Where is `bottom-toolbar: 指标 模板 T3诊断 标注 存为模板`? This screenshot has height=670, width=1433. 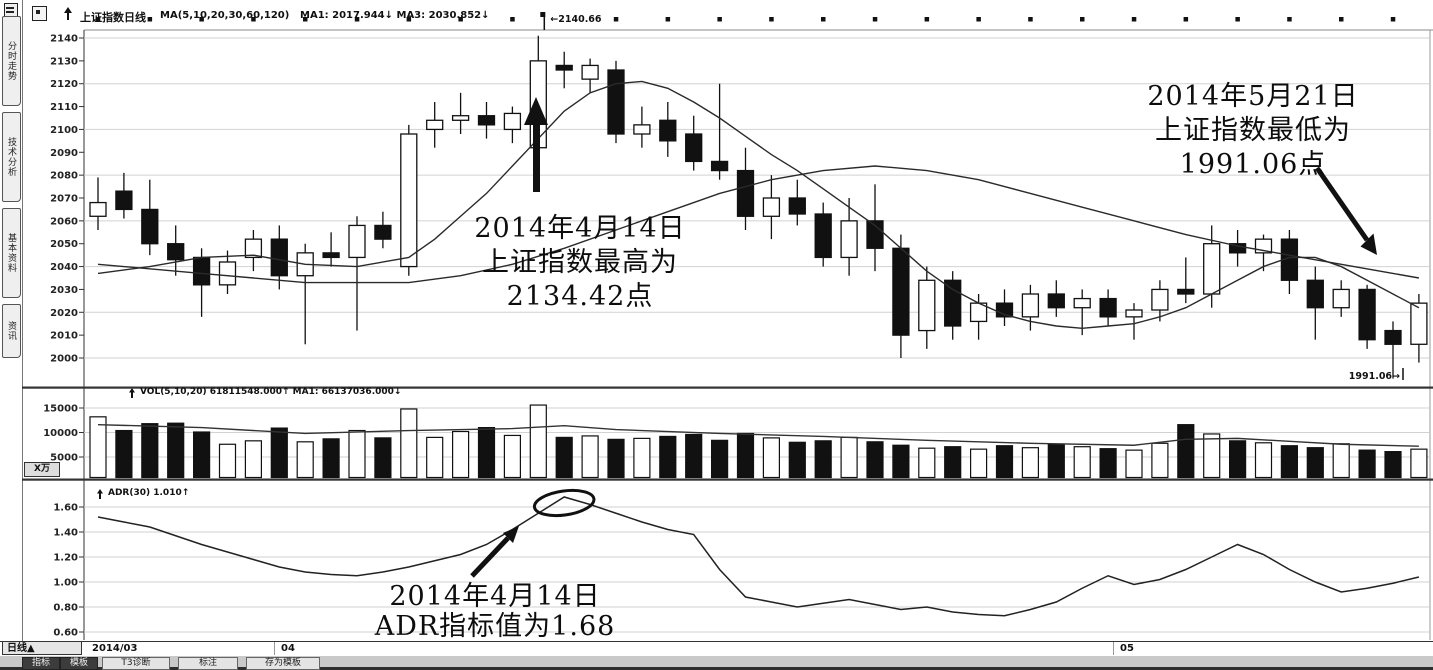
bottom-toolbar: 指标 模板 T3诊断 标注 存为模板 is located at coordinates (716, 663).